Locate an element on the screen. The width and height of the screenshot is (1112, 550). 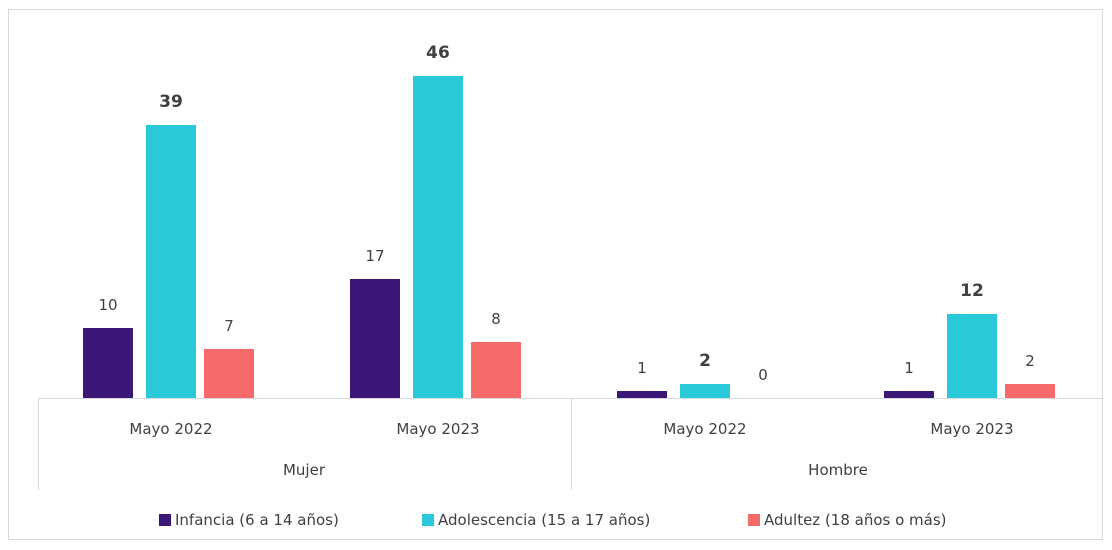
data-label-2-1: 39 is located at coordinates (171, 102).